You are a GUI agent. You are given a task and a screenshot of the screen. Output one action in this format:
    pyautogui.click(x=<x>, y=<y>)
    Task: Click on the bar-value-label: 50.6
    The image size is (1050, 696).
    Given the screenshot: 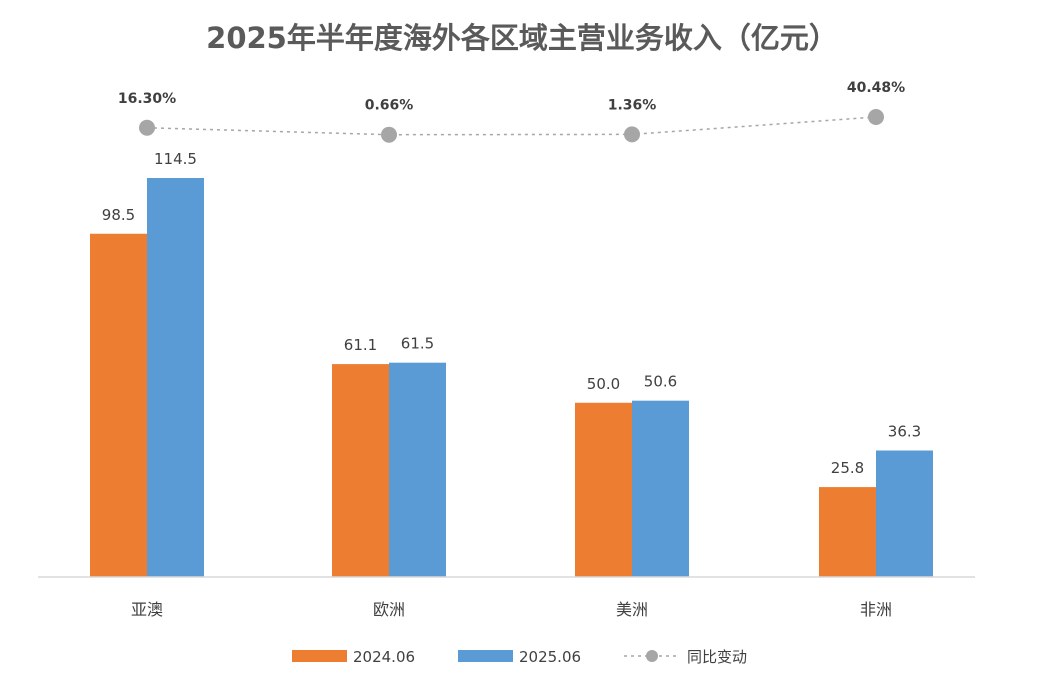 What is the action you would take?
    pyautogui.click(x=660, y=382)
    